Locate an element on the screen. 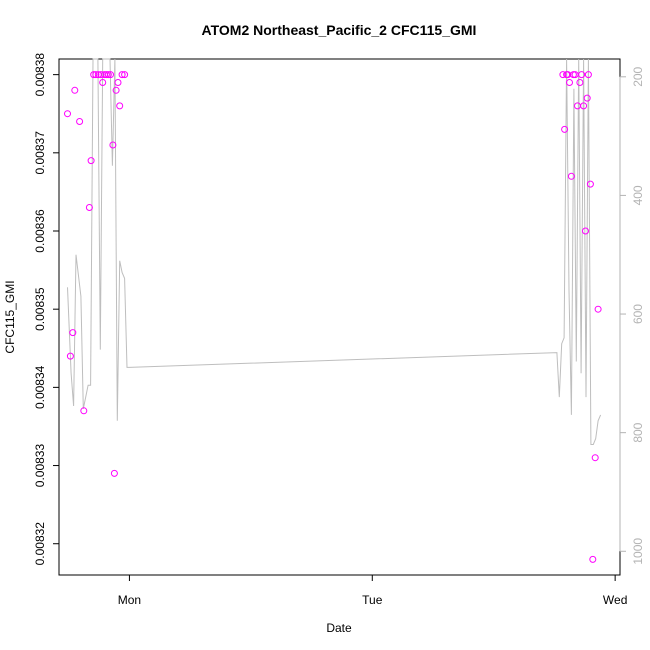 The image size is (650, 650). x-axis: Mon Tue Wed is located at coordinates (372, 590).